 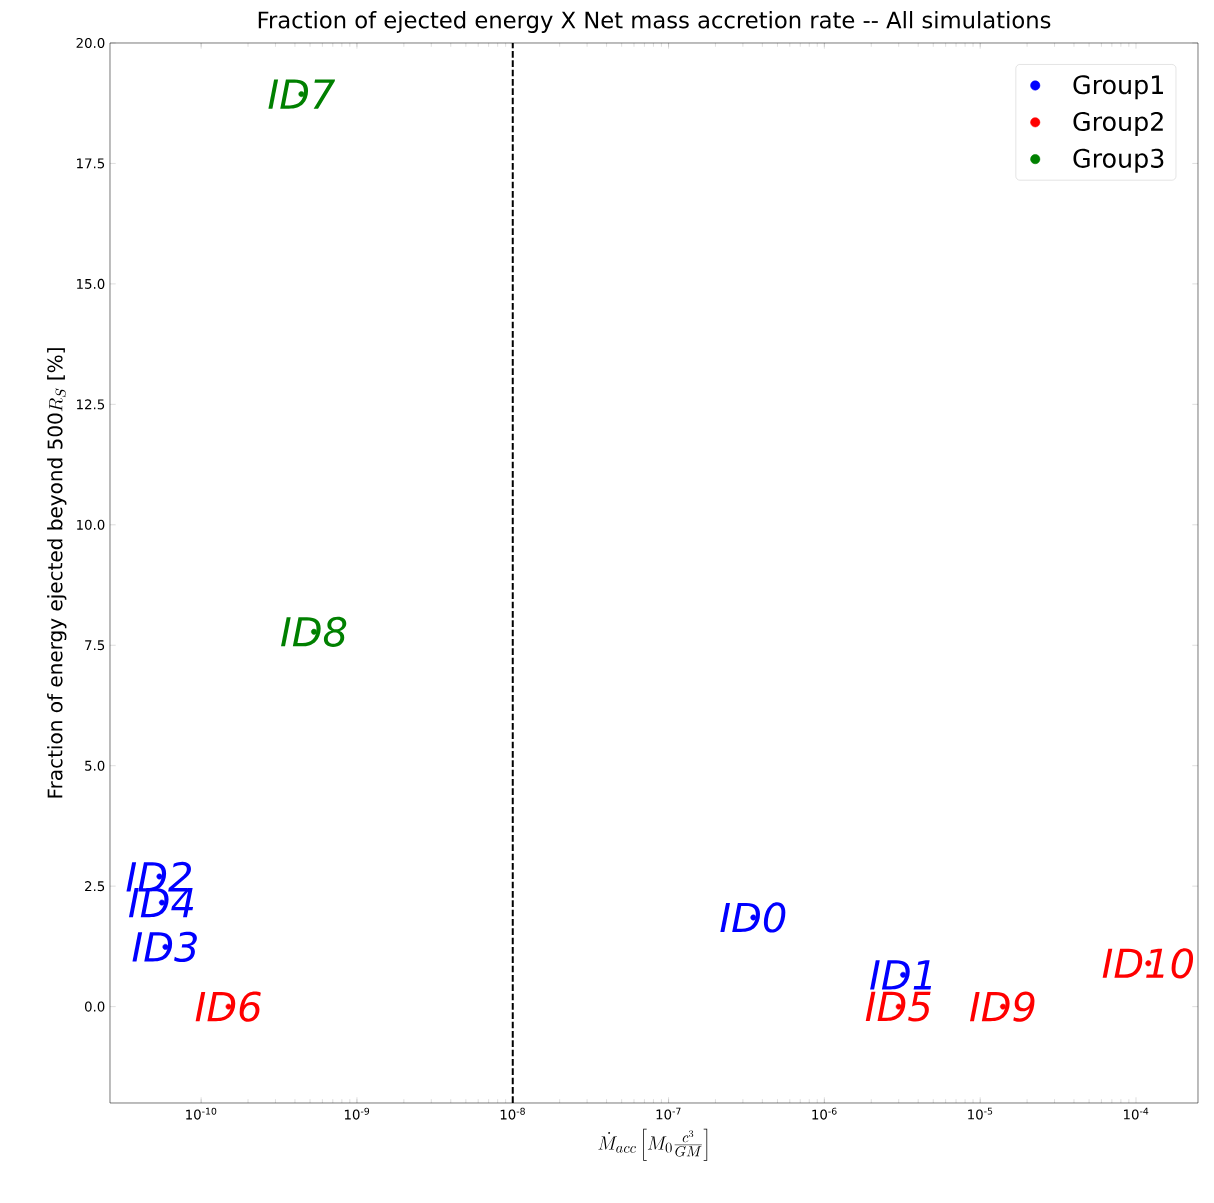 What do you see at coordinates (164, 946) in the screenshot?
I see `data-label: ID3` at bounding box center [164, 946].